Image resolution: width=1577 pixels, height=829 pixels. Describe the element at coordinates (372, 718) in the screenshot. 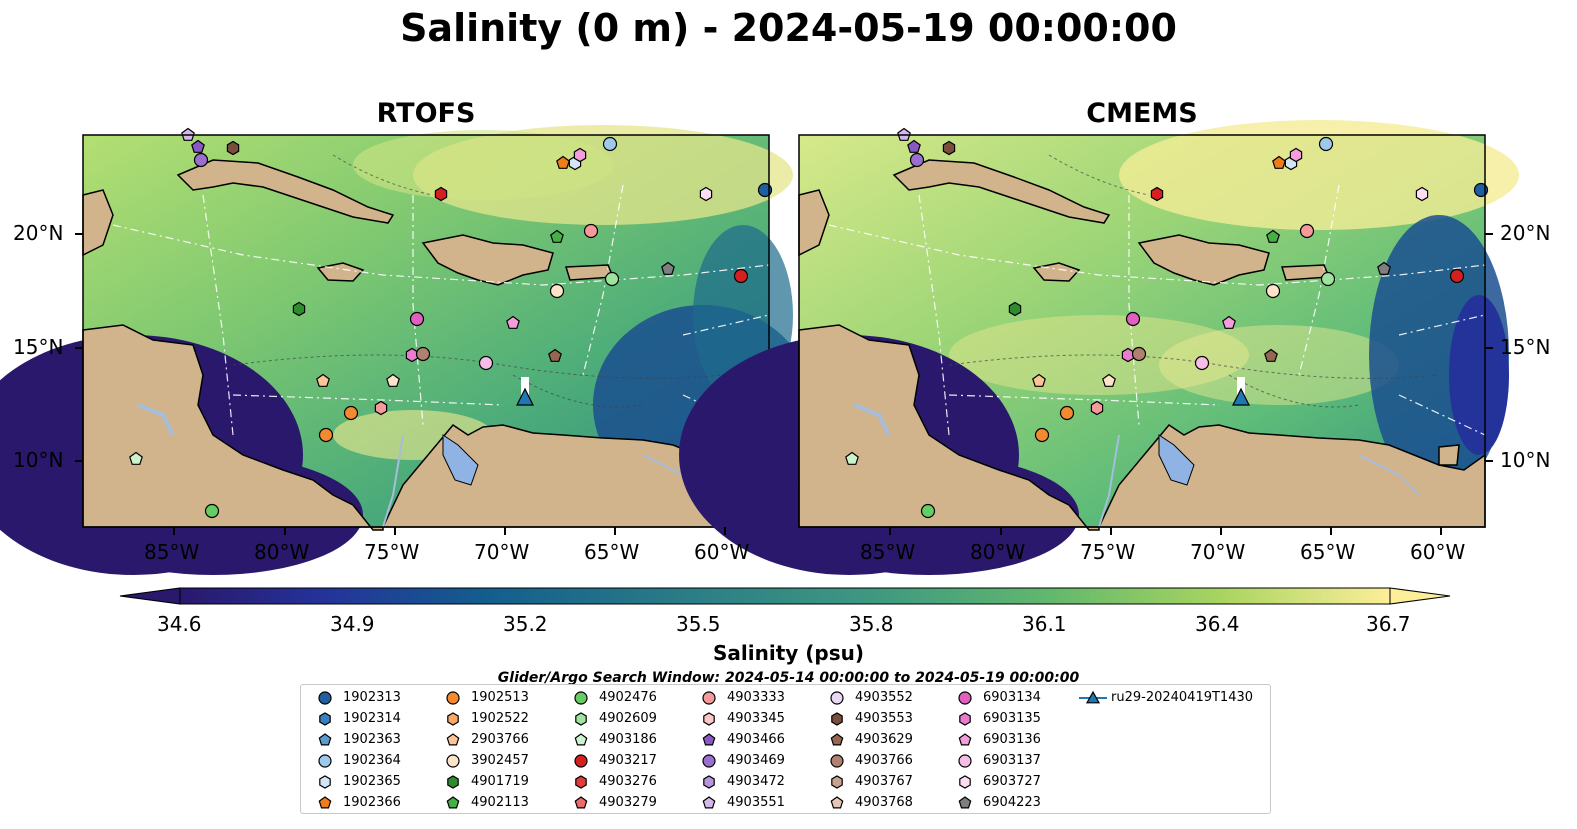

I see `legend-label: 1902314` at that location.